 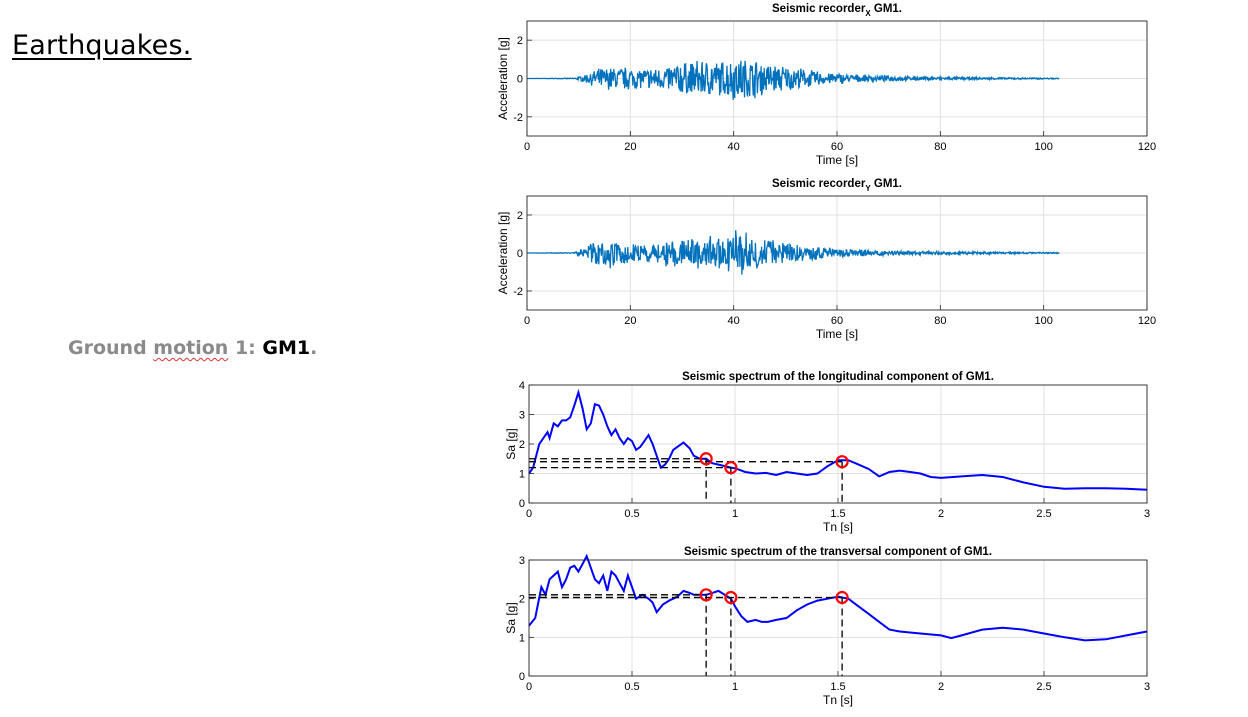 I want to click on spectrum-series, so click(x=838, y=439).